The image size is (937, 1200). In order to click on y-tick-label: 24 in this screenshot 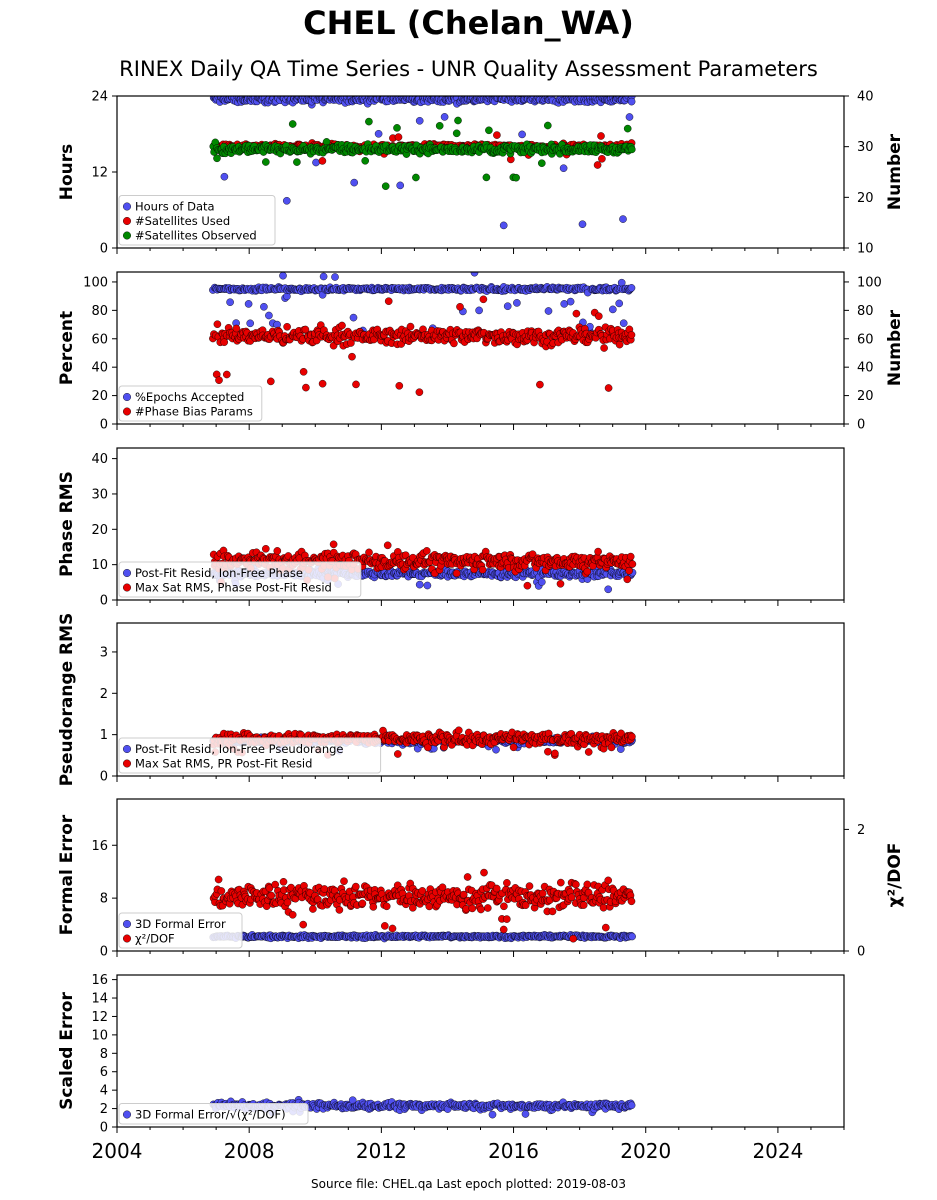, I will do `click(99, 97)`.